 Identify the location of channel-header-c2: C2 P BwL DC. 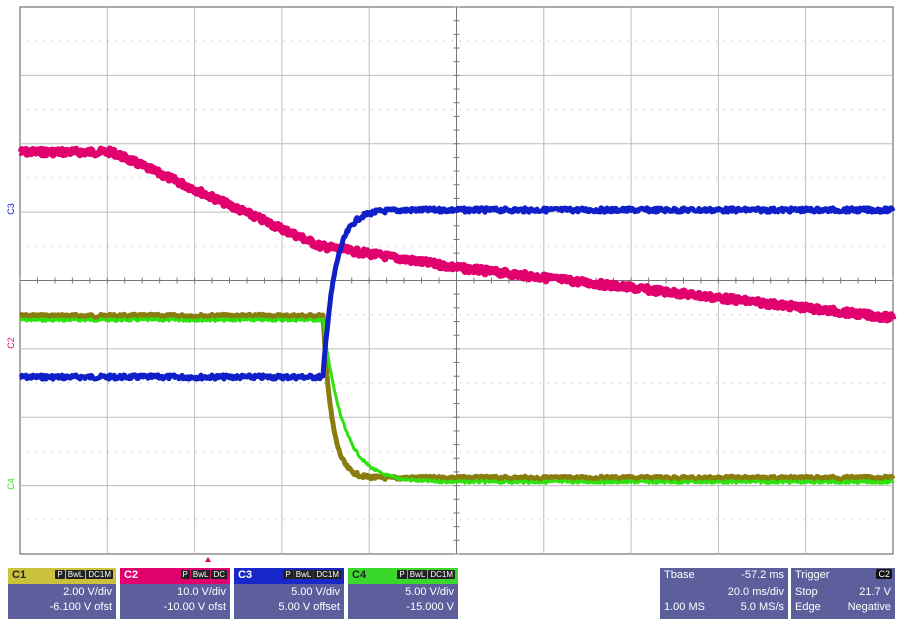
(175, 576).